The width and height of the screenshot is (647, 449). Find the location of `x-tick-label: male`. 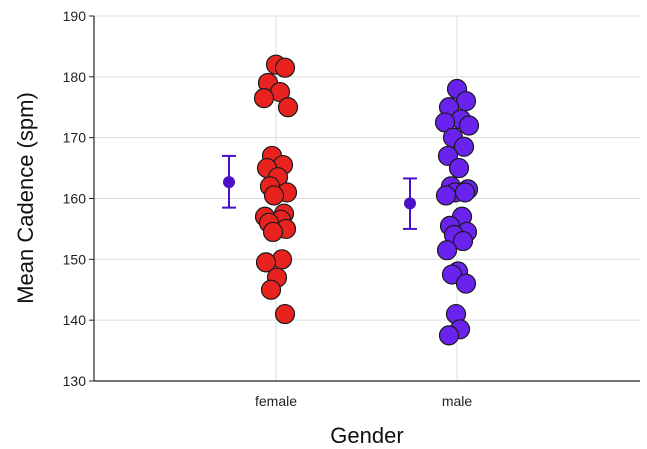

x-tick-label: male is located at coordinates (457, 401).